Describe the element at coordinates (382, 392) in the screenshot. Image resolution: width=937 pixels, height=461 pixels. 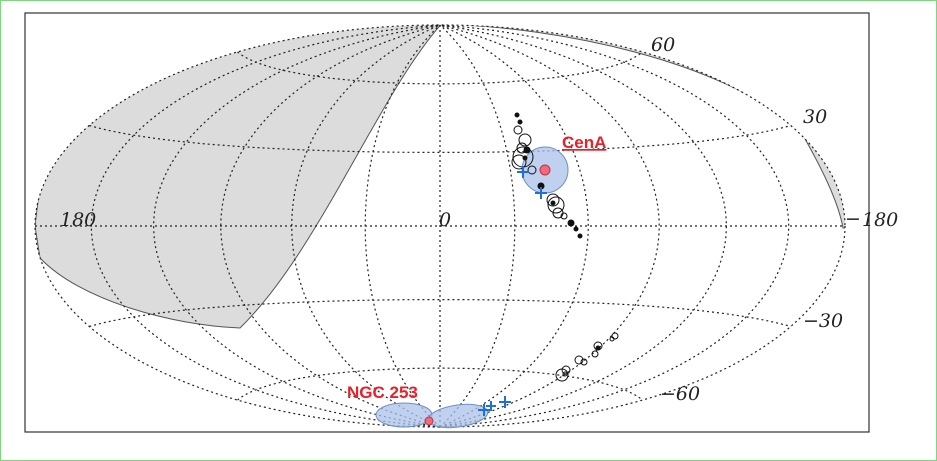
I see `ngc253-label: NGC 253` at that location.